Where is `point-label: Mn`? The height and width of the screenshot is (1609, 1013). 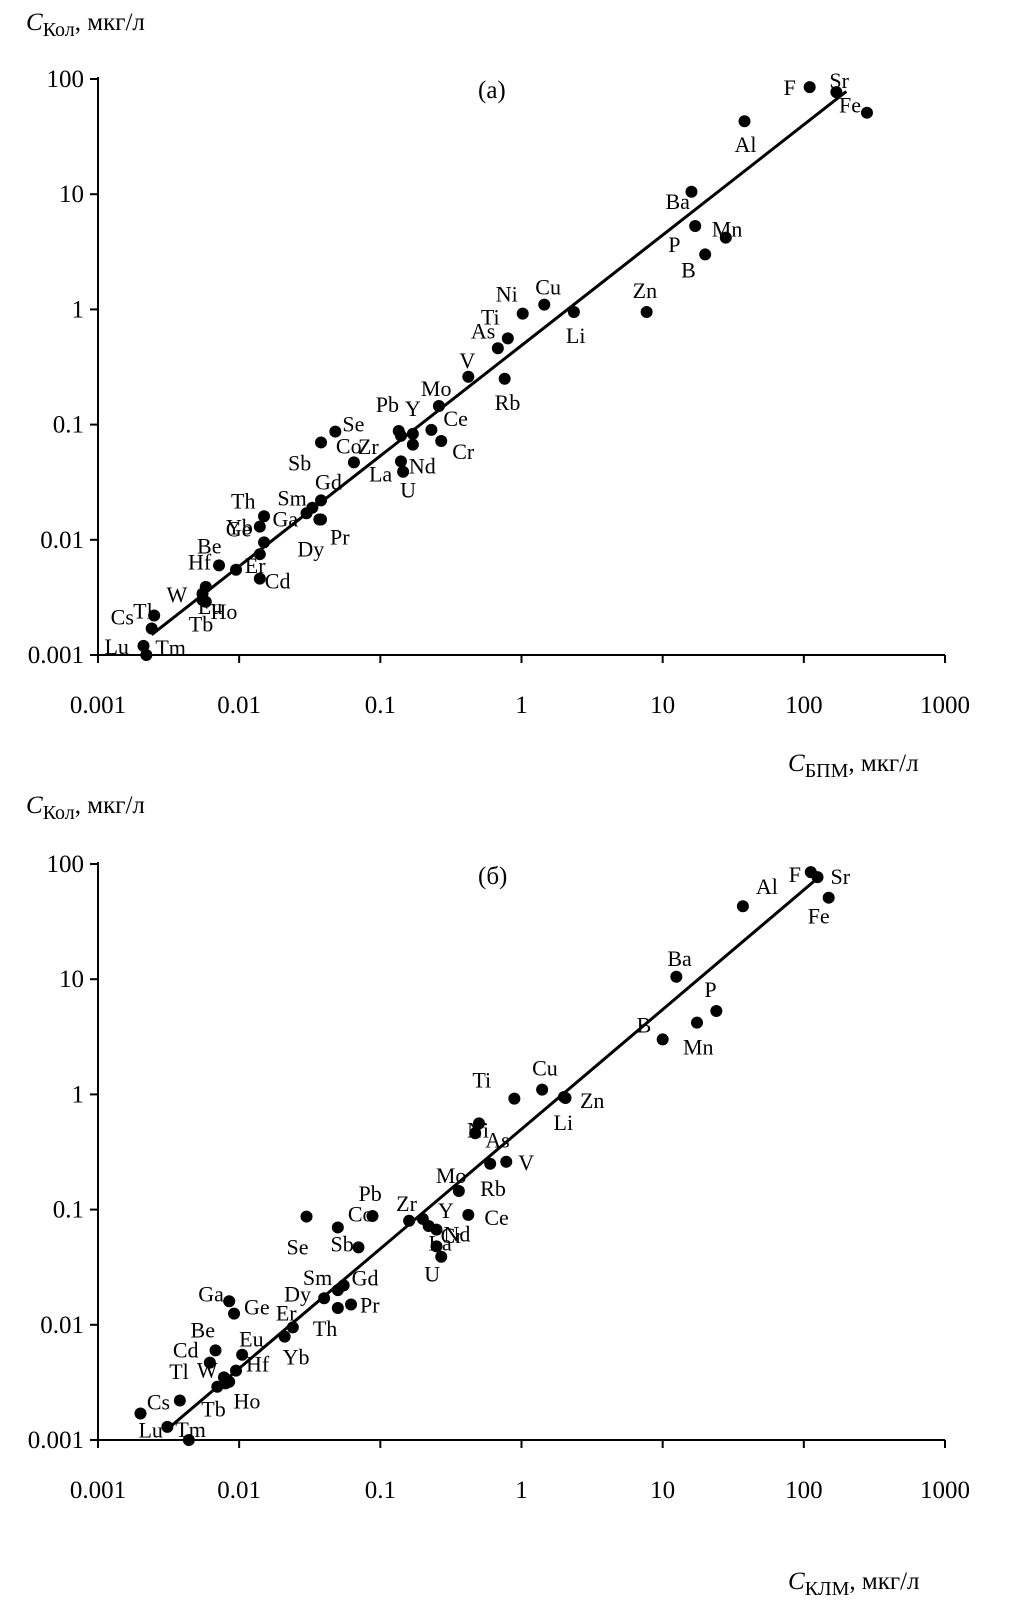 point-label: Mn is located at coordinates (698, 1047).